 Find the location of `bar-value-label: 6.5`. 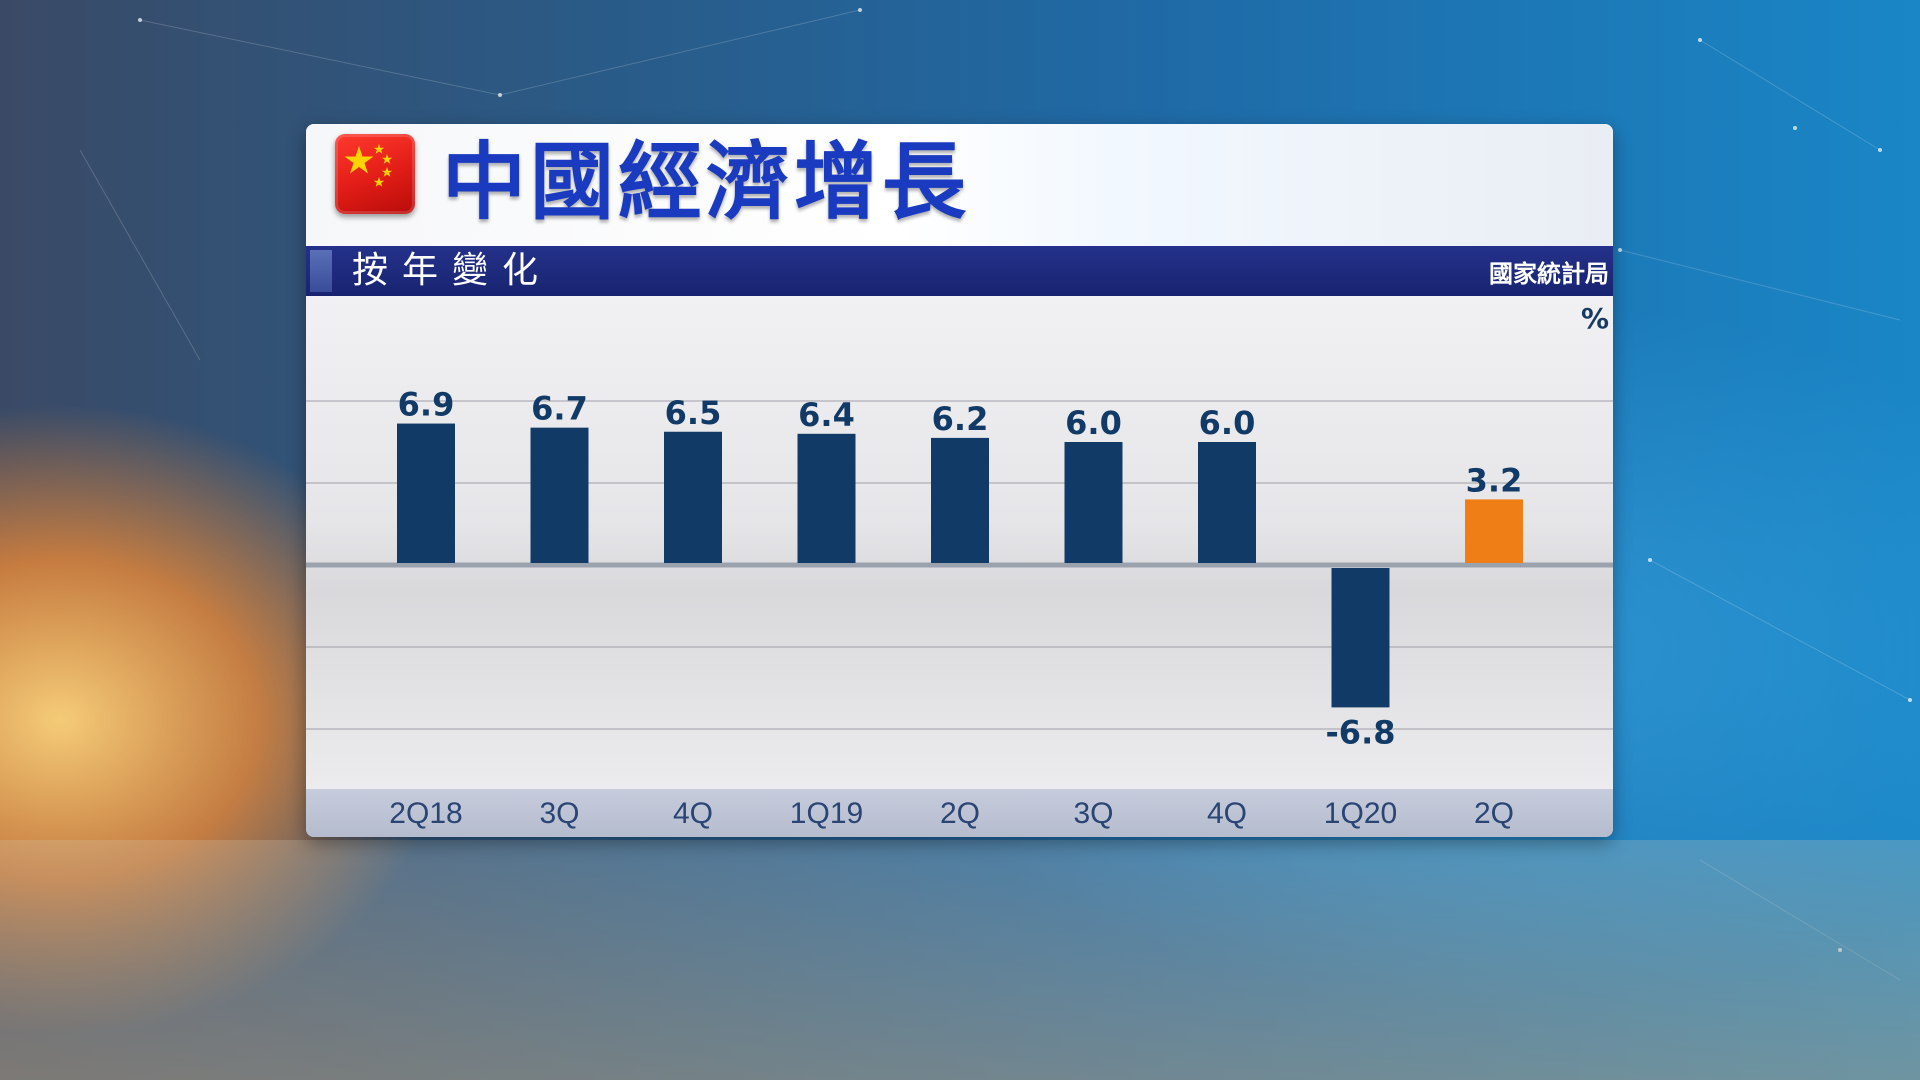

bar-value-label: 6.5 is located at coordinates (693, 413).